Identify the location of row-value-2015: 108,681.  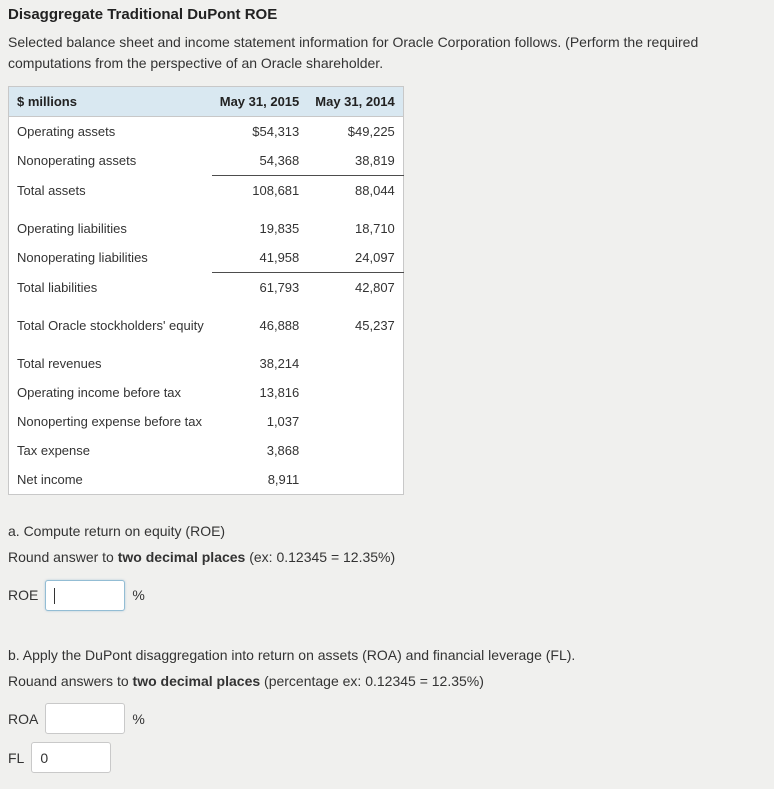
(276, 190).